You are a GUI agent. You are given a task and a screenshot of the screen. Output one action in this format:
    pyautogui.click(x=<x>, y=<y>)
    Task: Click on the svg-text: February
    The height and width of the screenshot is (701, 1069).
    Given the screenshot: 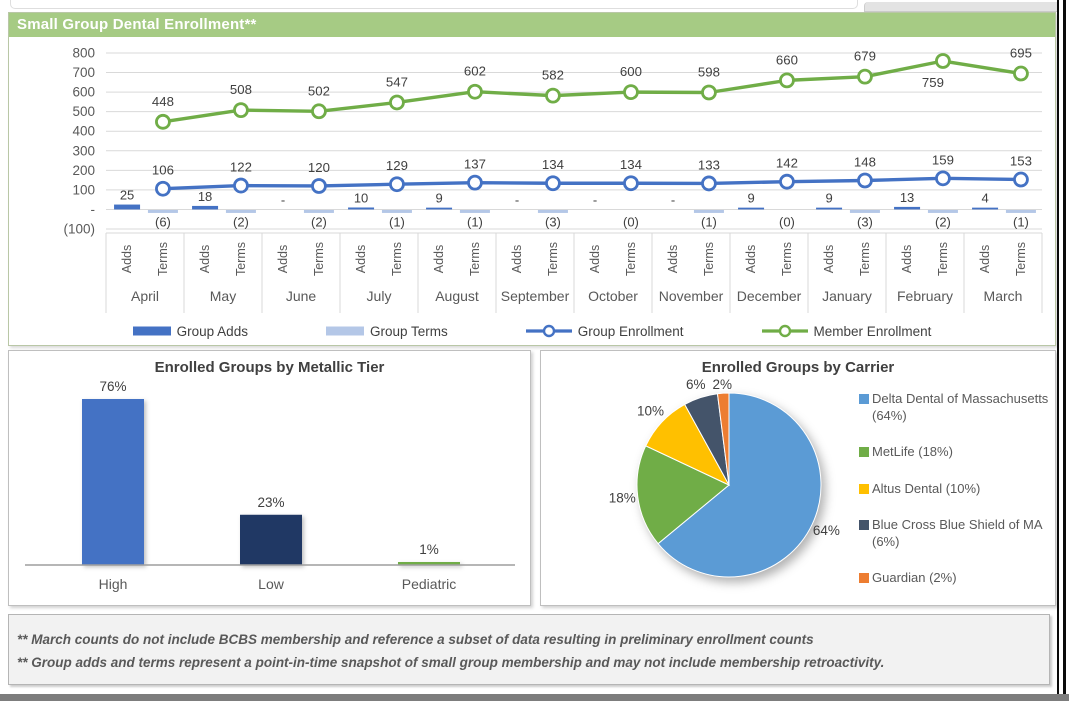 What is the action you would take?
    pyautogui.click(x=925, y=296)
    